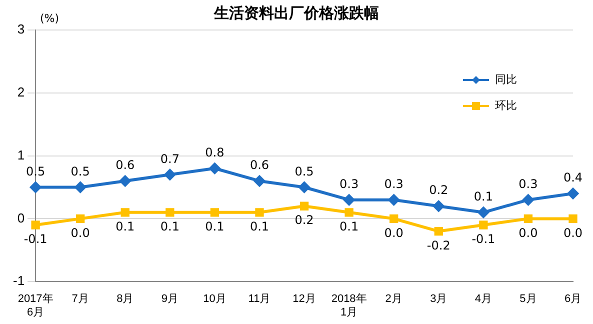  I want to click on x-tick-label: 2月, so click(393, 299).